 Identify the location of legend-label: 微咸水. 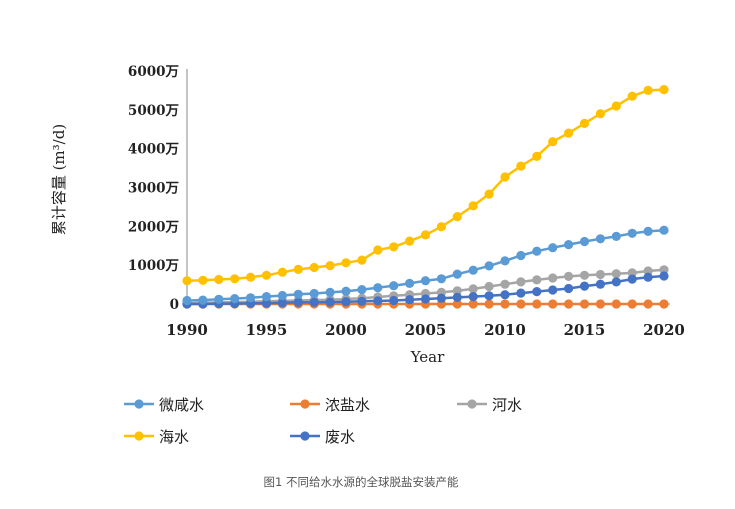
(181, 405).